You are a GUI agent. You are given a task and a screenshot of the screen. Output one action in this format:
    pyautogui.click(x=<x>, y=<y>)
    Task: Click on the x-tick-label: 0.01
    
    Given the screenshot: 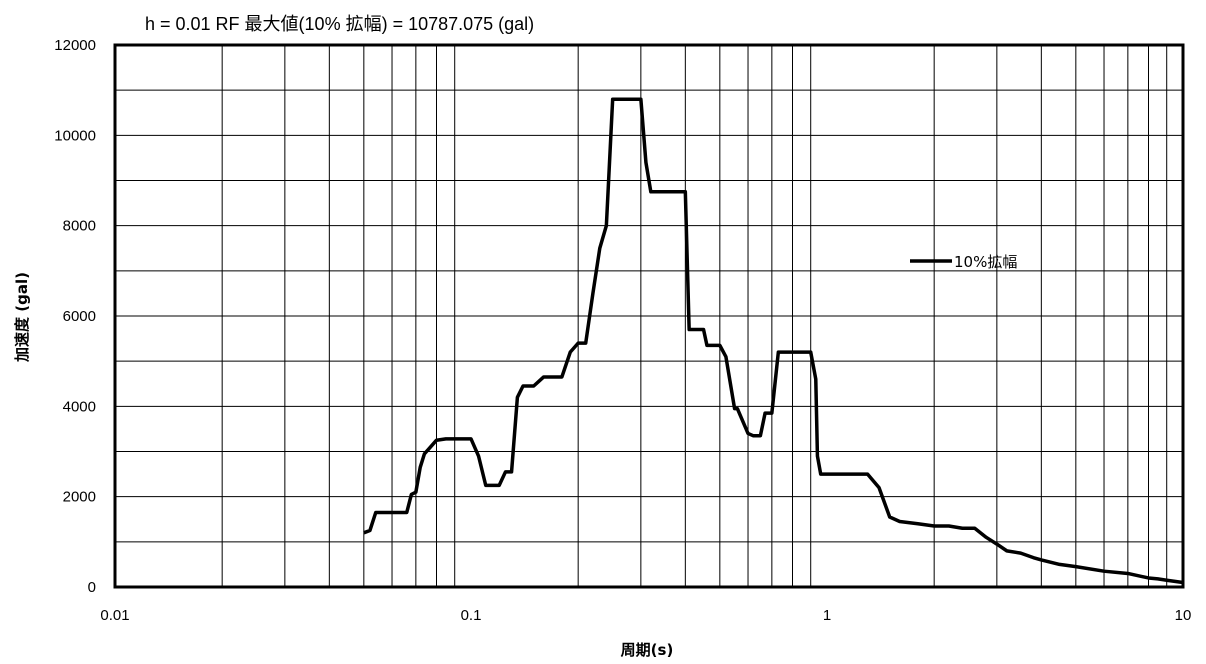 What is the action you would take?
    pyautogui.click(x=114, y=615)
    